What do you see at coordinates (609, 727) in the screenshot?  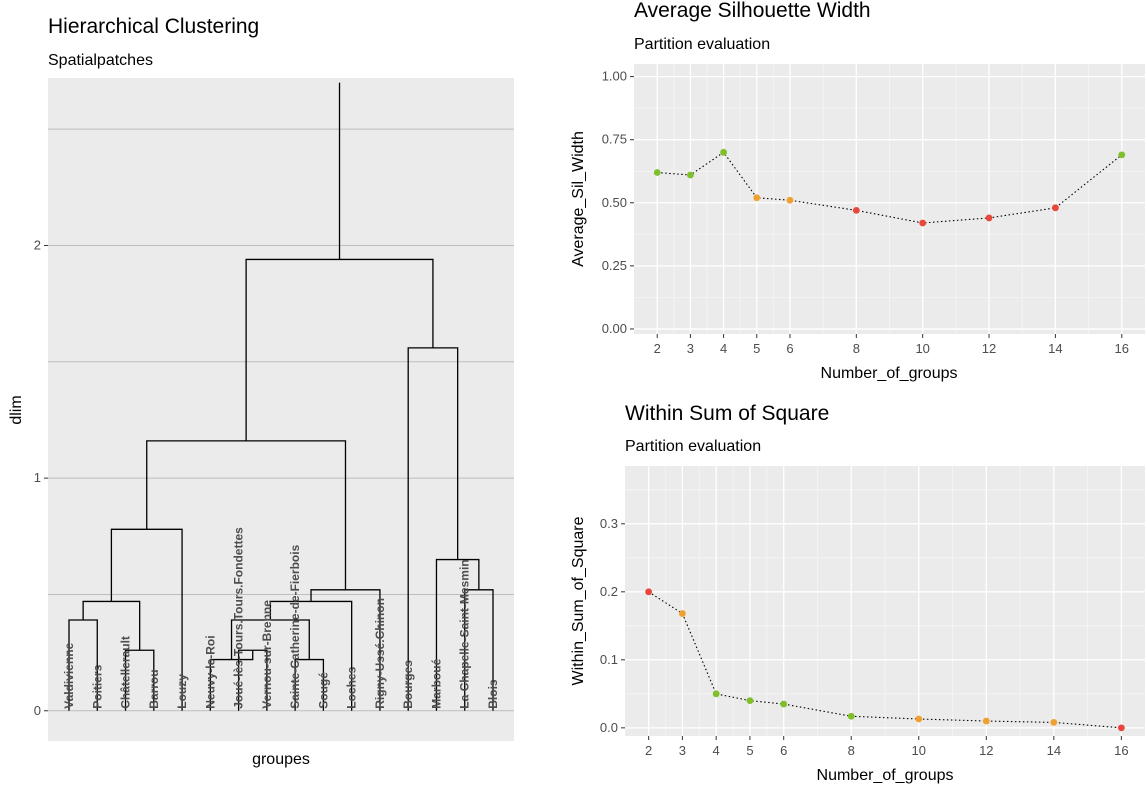 I see `within-ss-y-tick-label: 0.0` at bounding box center [609, 727].